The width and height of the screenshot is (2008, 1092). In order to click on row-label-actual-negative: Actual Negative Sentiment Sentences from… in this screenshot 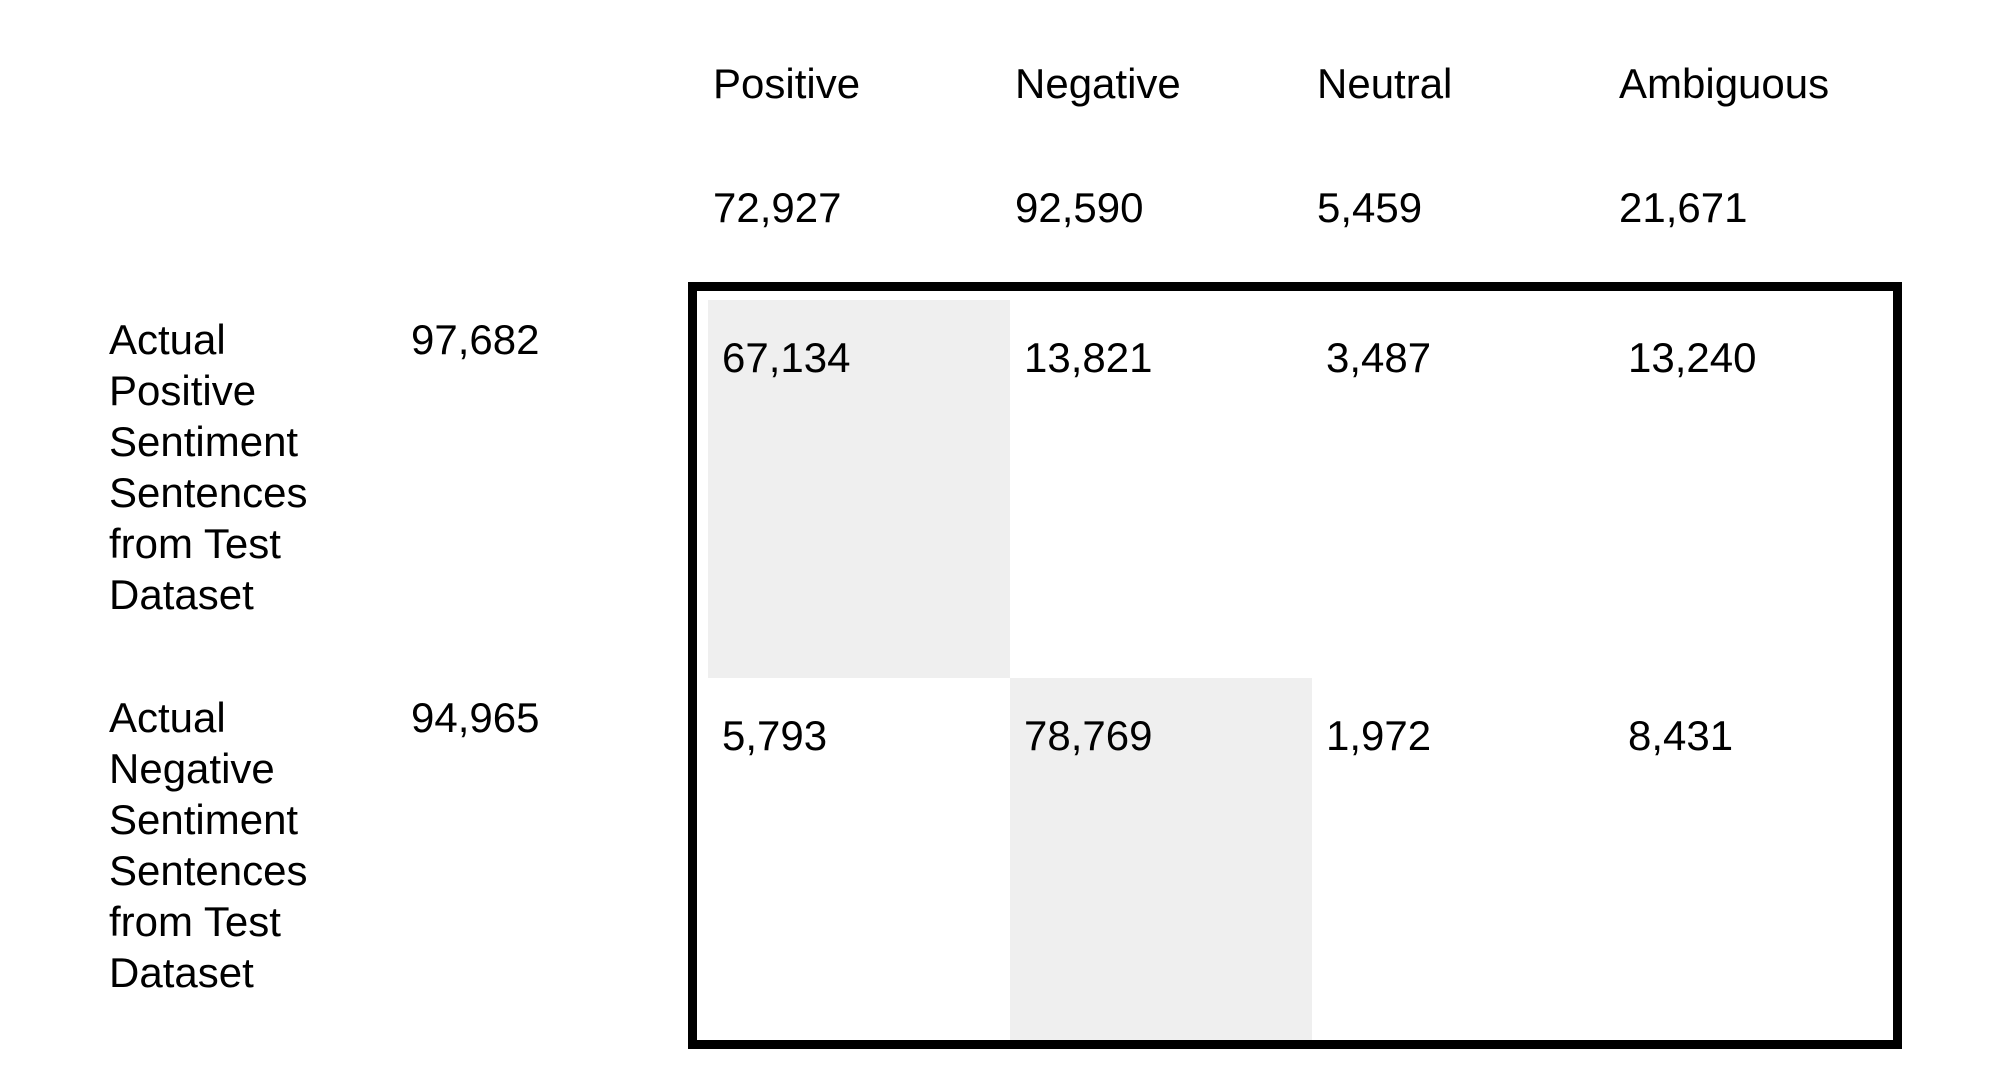, I will do `click(208, 845)`.